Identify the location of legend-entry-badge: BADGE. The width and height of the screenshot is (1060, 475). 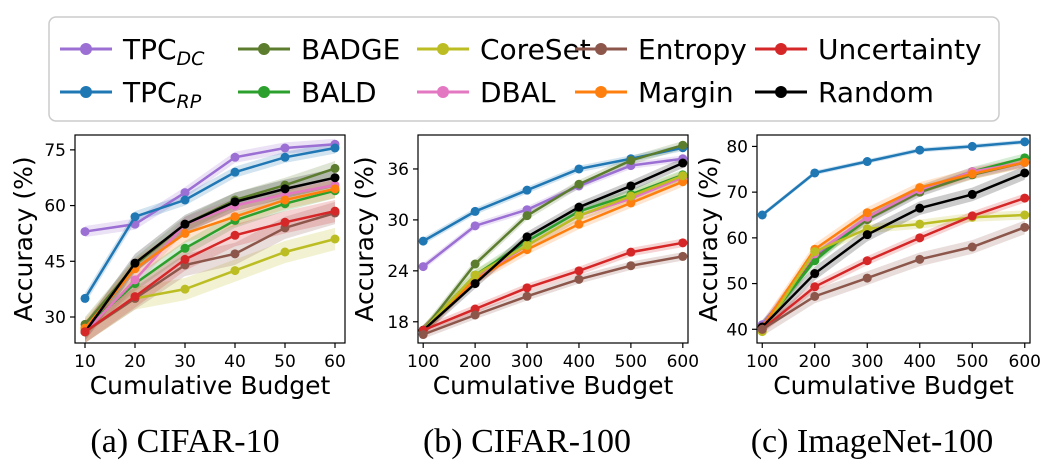
(319, 49).